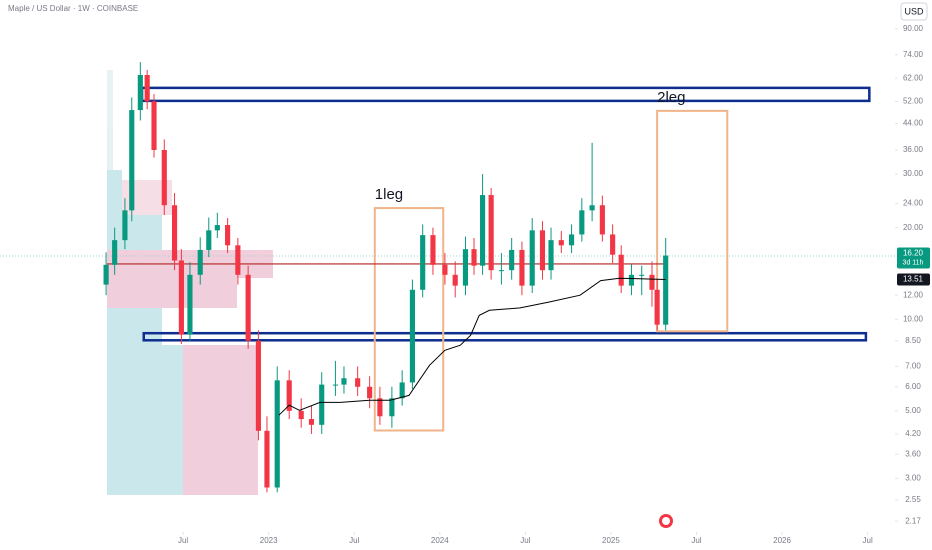  Describe the element at coordinates (913, 499) in the screenshot. I see `y-tick-label: 2.55` at that location.